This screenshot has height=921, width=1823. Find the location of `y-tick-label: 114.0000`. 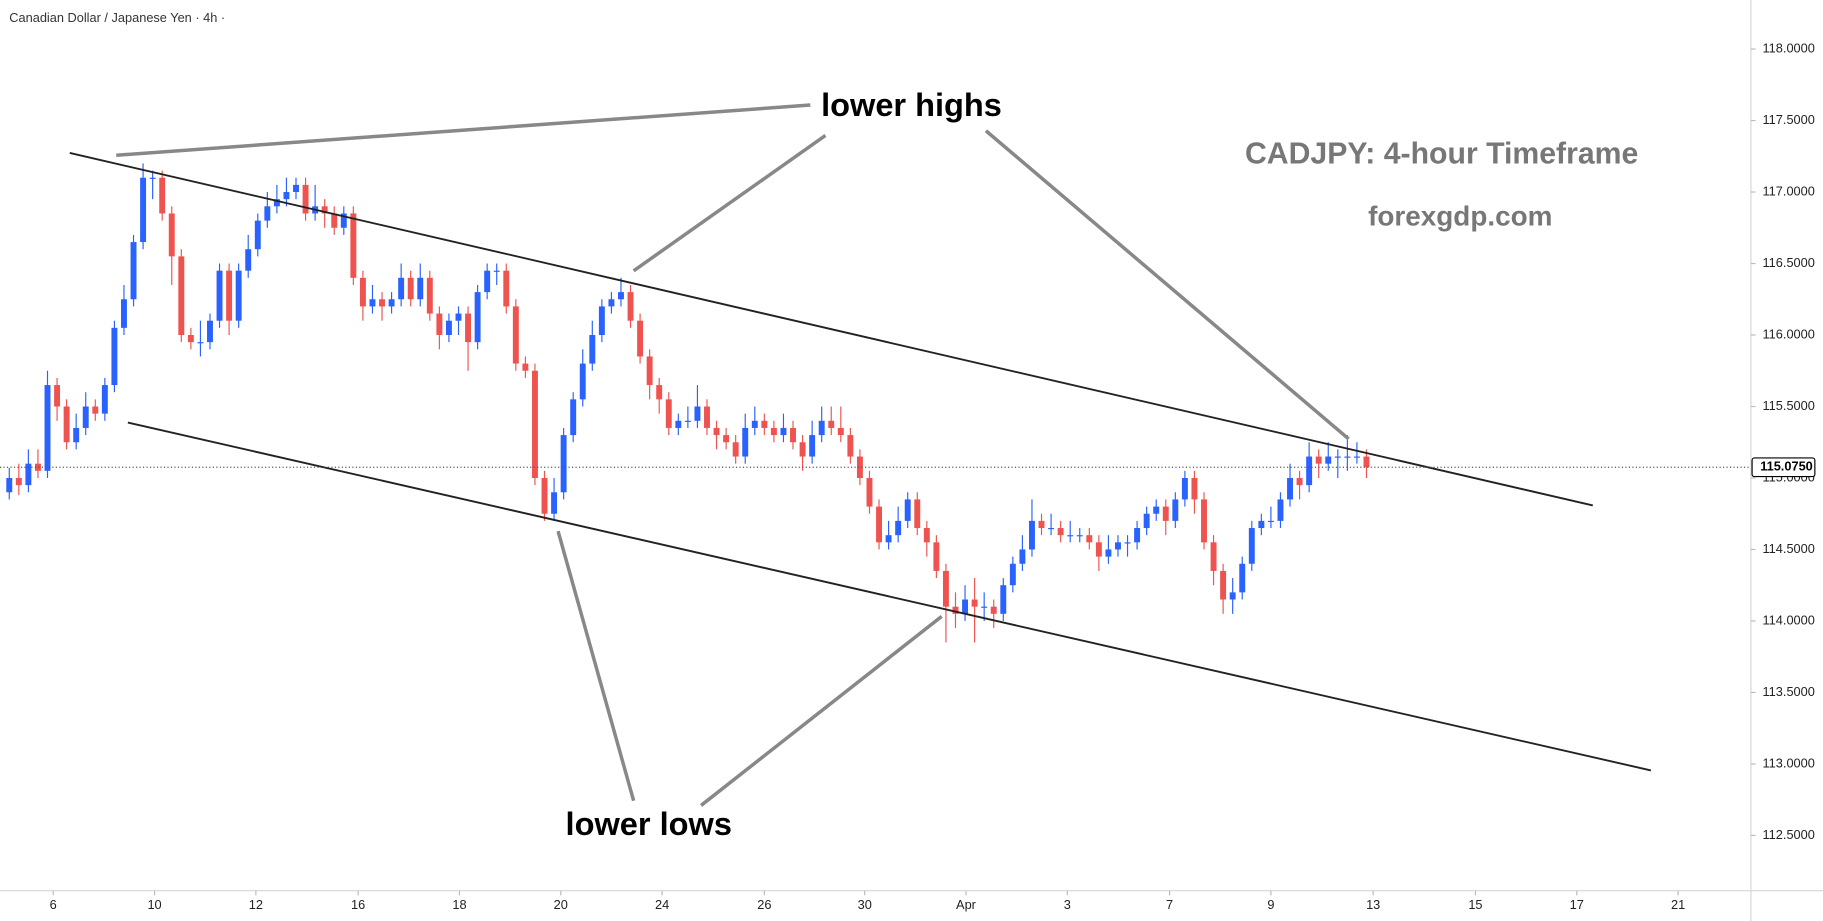

y-tick-label: 114.0000 is located at coordinates (1789, 619).